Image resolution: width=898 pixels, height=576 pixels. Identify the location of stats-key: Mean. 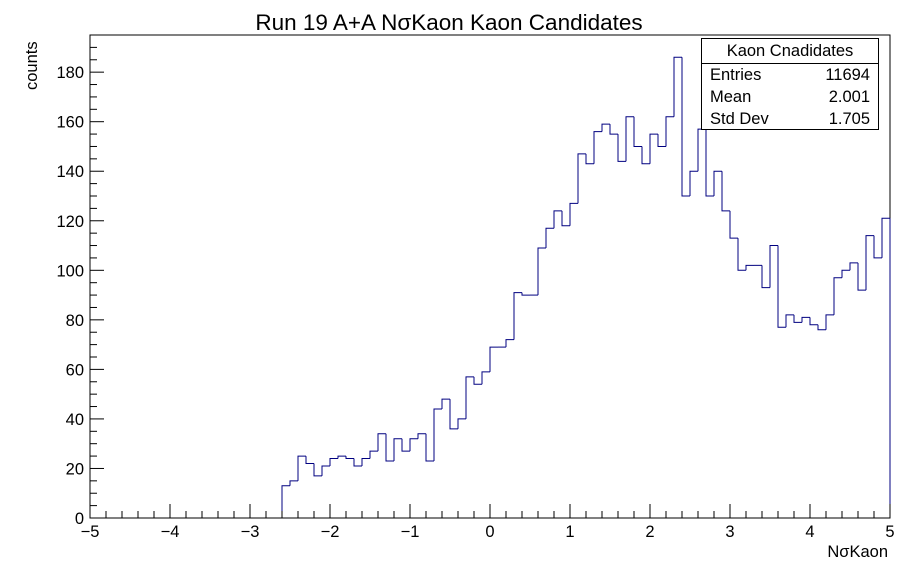
(731, 97).